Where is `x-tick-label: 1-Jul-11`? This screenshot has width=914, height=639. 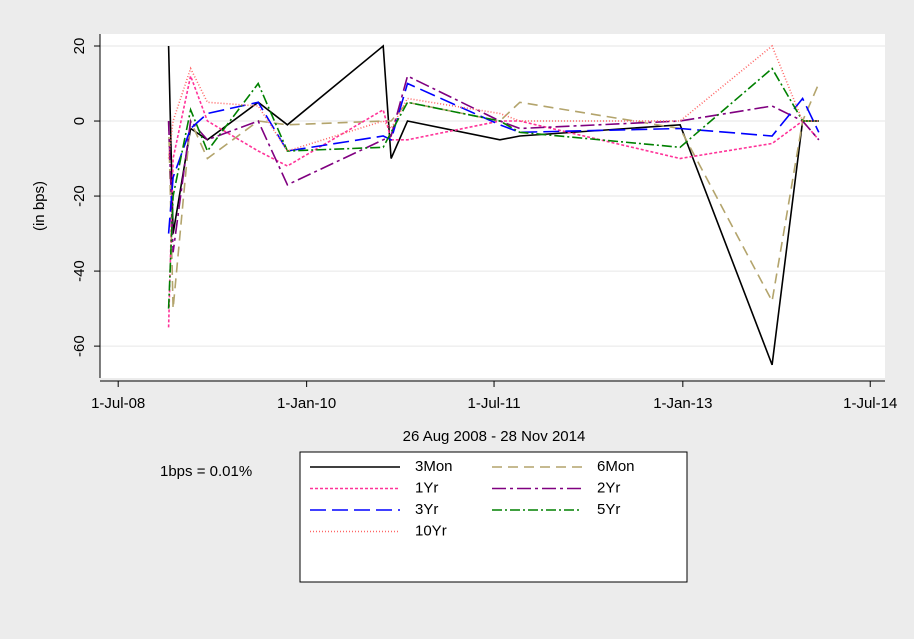 x-tick-label: 1-Jul-11 is located at coordinates (493, 403).